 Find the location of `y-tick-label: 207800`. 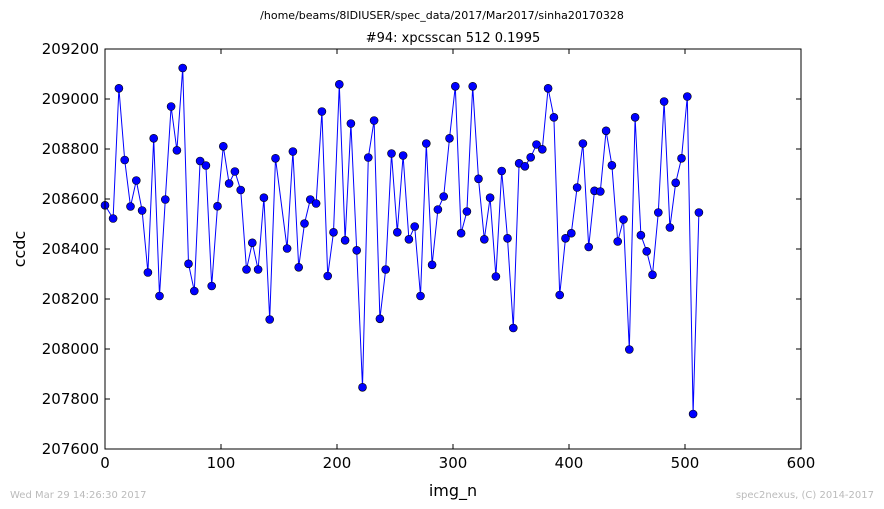

y-tick-label: 207800 is located at coordinates (70, 399).